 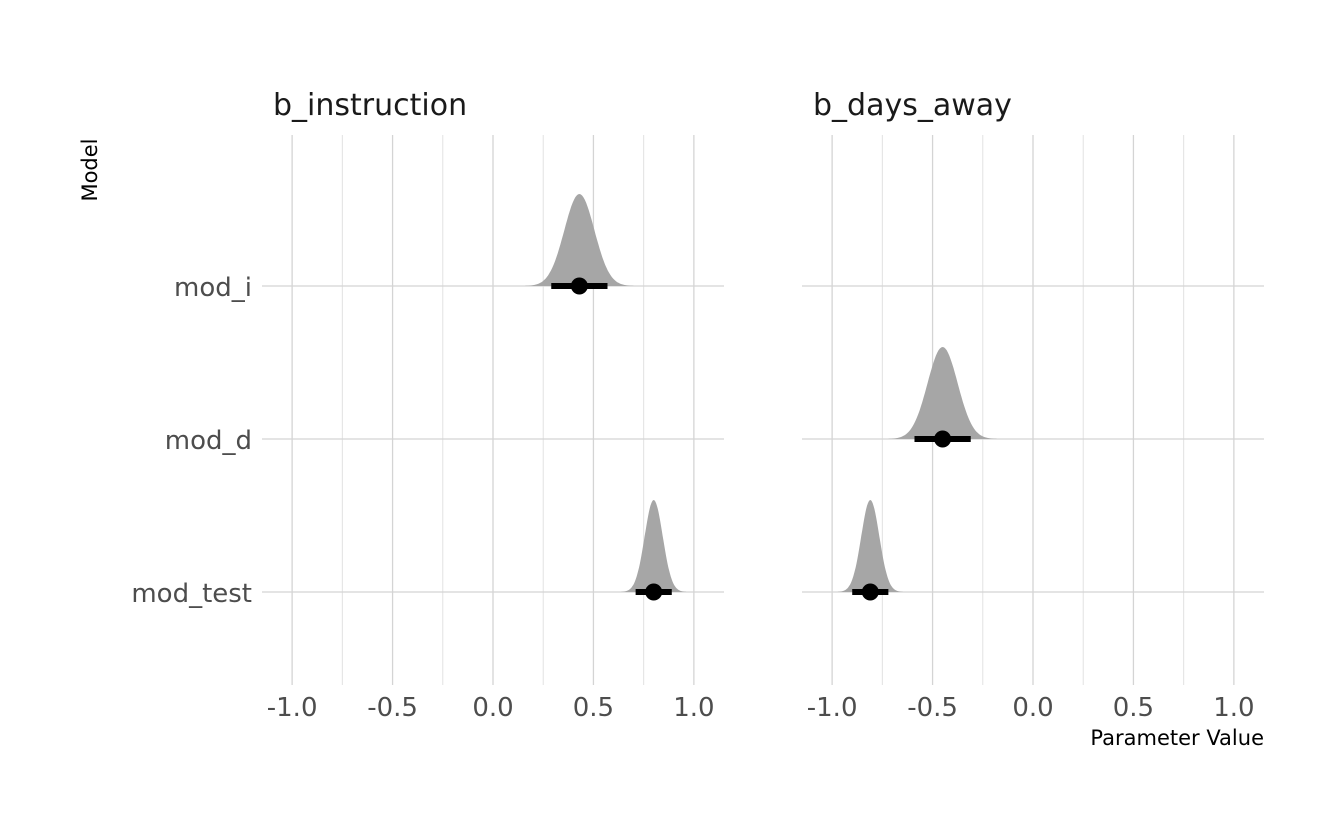 What do you see at coordinates (1177, 738) in the screenshot?
I see `x-axis-title: Parameter Value` at bounding box center [1177, 738].